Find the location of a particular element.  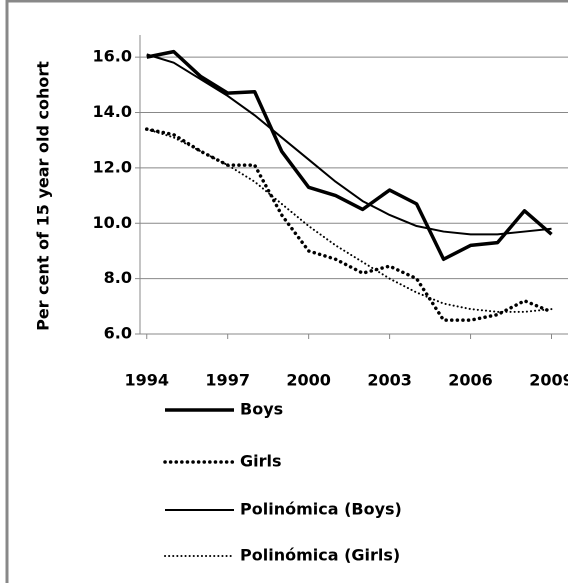

x-tick-label: 1997 is located at coordinates (227, 380).